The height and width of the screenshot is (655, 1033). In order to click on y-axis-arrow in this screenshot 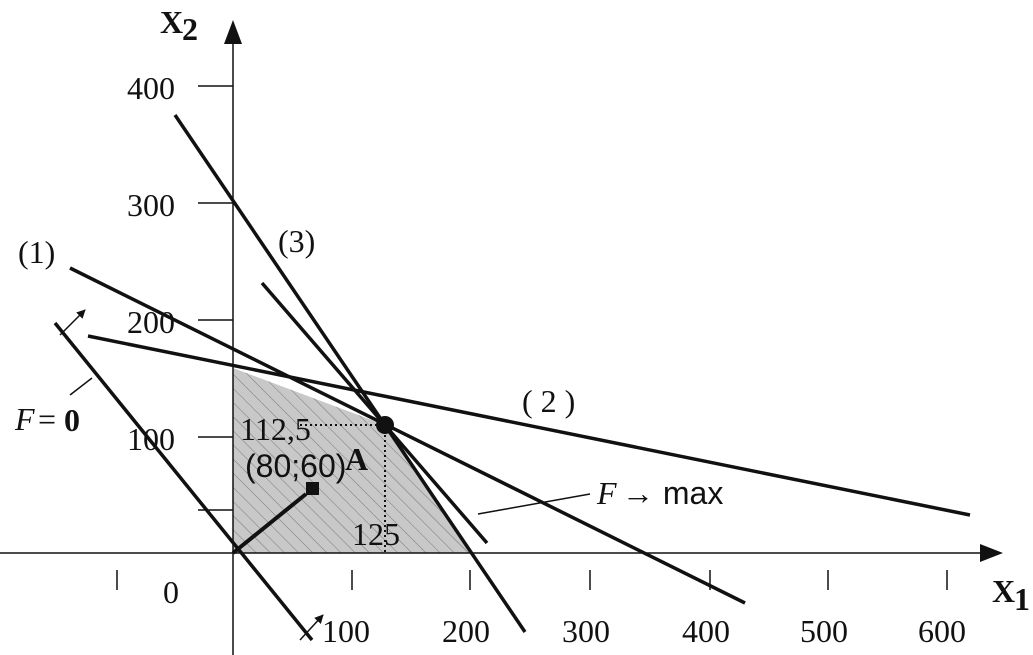, I will do `click(233, 32)`.